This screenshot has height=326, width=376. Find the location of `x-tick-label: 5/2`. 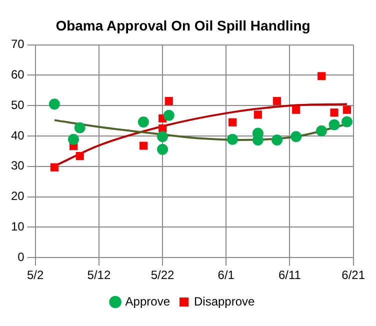

x-tick-label: 5/2 is located at coordinates (35, 275).